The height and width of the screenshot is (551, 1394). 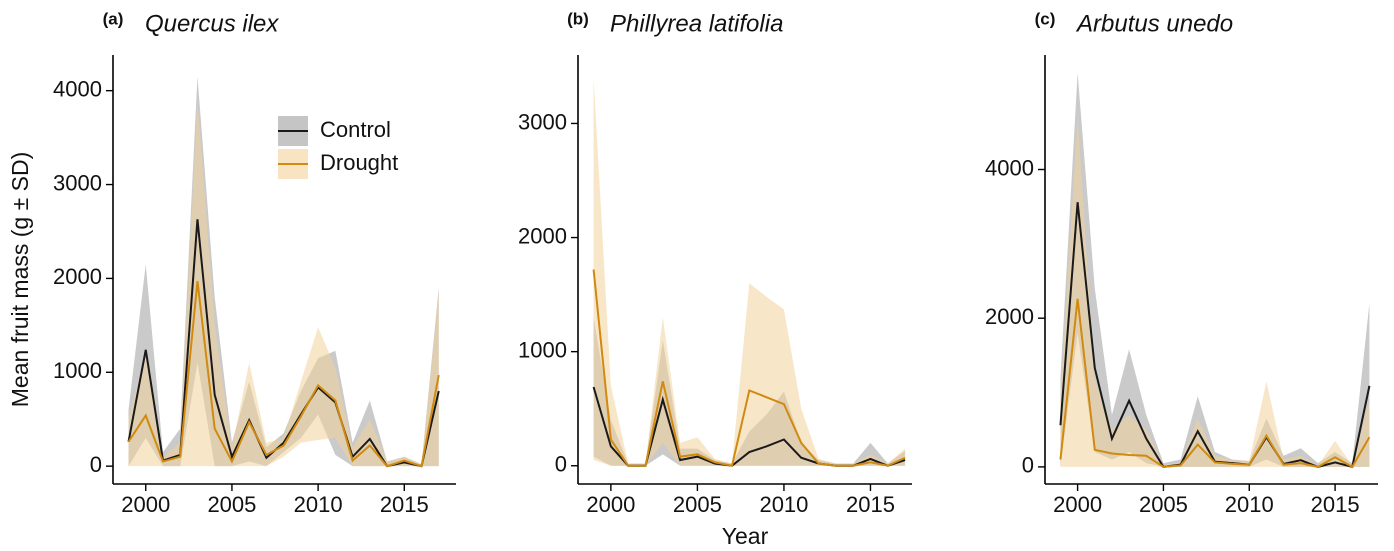 What do you see at coordinates (20, 279) in the screenshot?
I see `y-axis-label: Mean fruit mass (g ± SD)` at bounding box center [20, 279].